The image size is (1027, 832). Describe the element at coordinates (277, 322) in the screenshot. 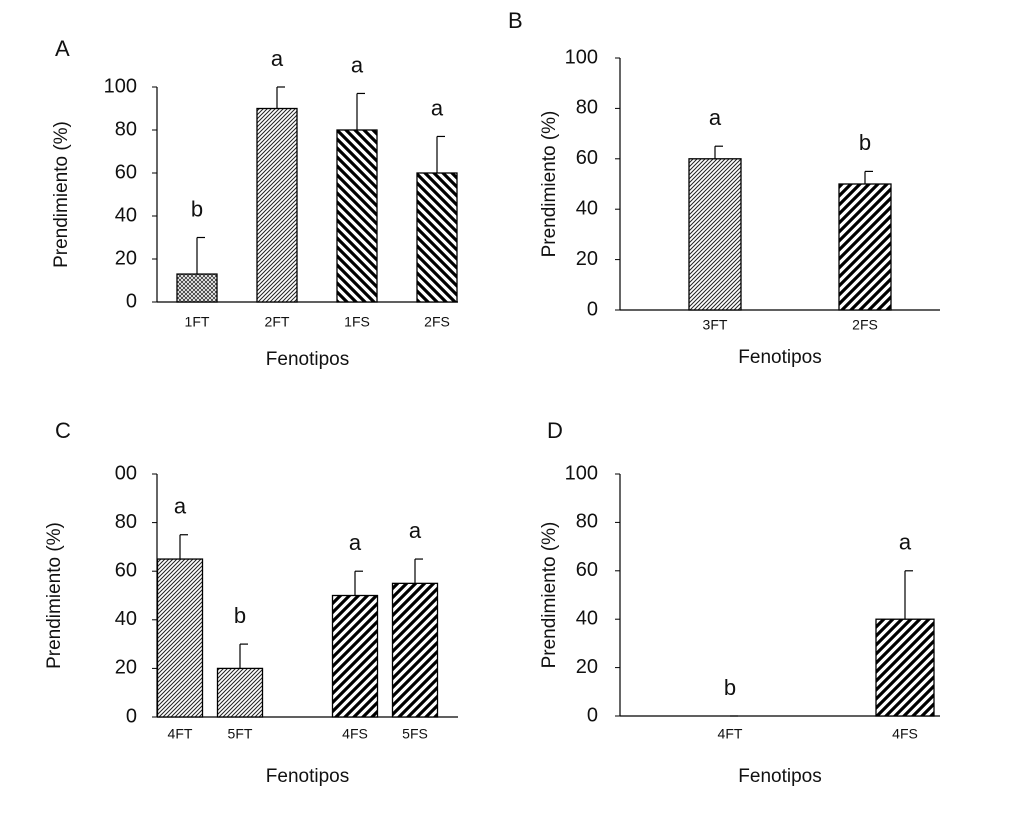

I see `x-tick-label: 2FT` at that location.